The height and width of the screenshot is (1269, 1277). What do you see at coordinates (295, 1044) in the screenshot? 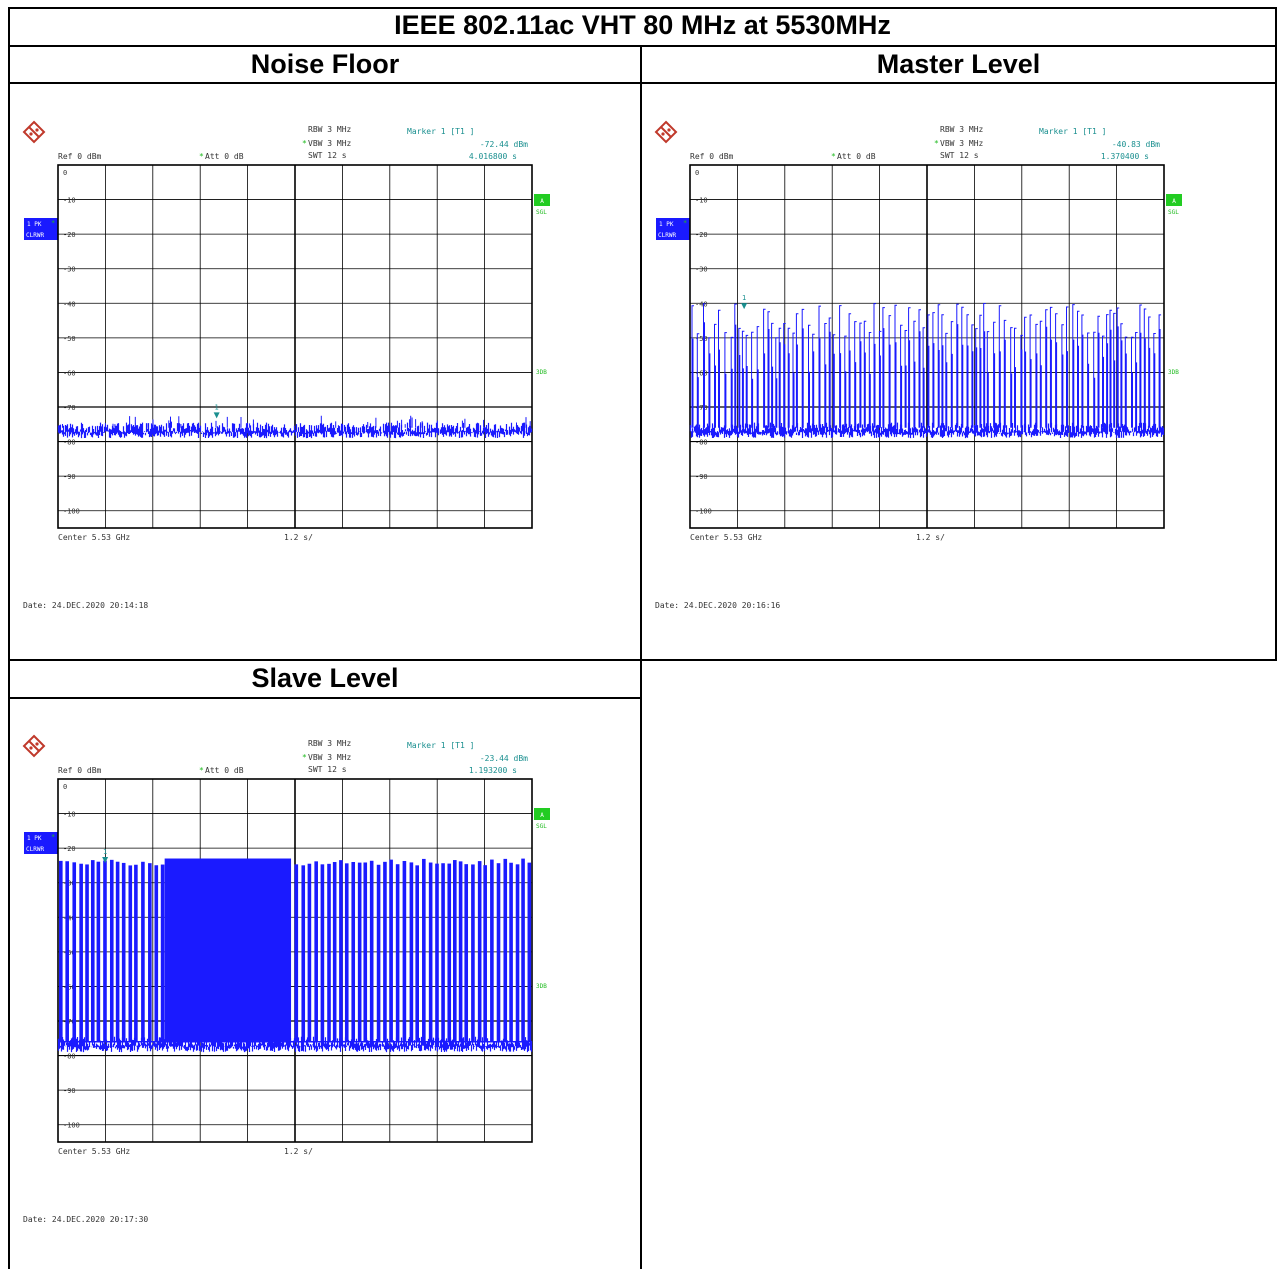
I see `noise-floor-trace` at bounding box center [295, 1044].